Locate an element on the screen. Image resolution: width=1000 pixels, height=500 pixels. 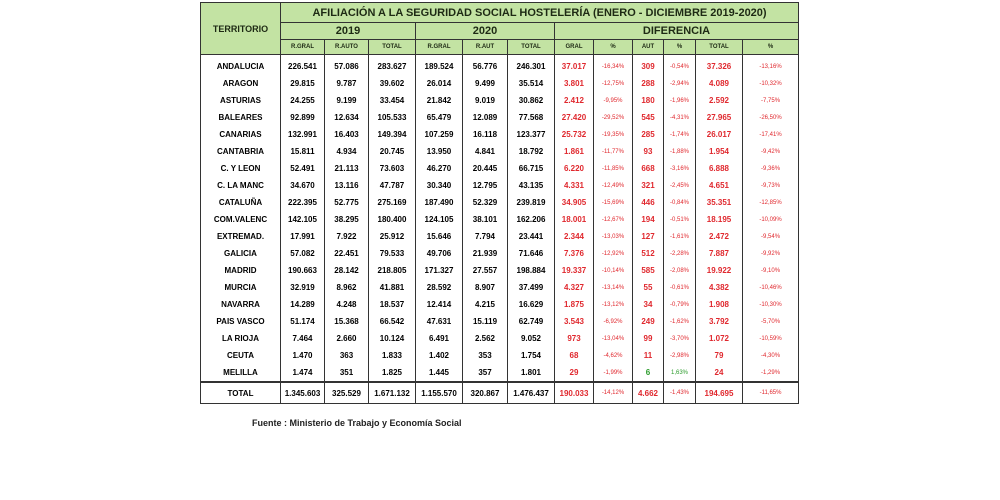
difference-cell: -17,41% is located at coordinates (770, 134).